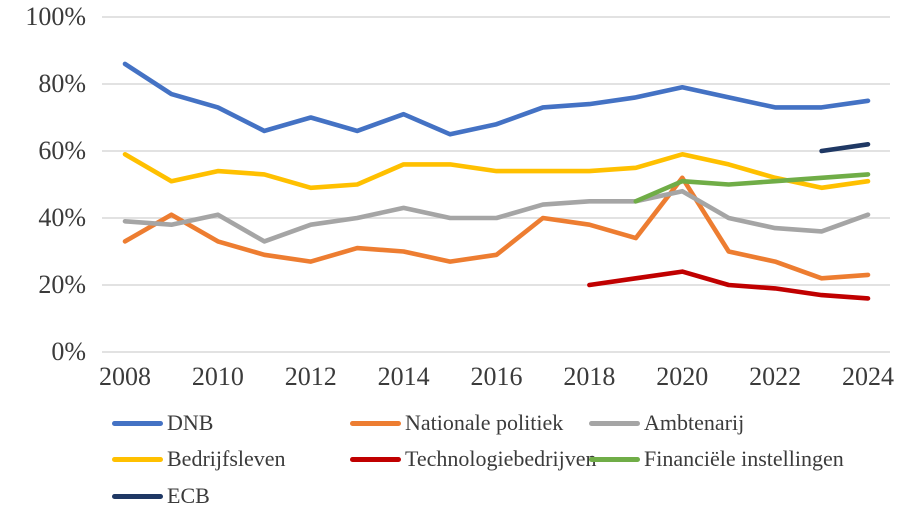 The image size is (900, 510). What do you see at coordinates (496, 99) in the screenshot?
I see `series-line-dnb` at bounding box center [496, 99].